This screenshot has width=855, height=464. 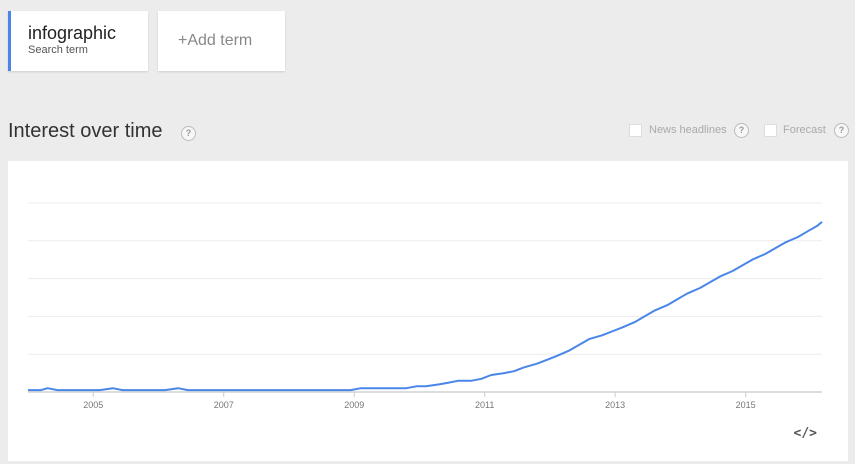 I want to click on x-tick-label-2005: 2005, so click(x=93, y=405).